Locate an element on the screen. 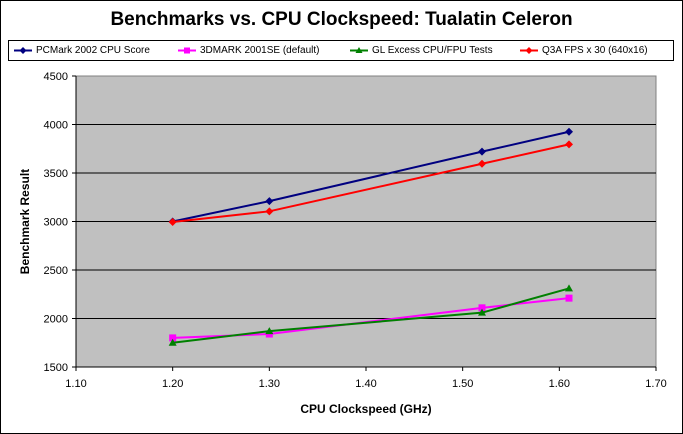 The height and width of the screenshot is (434, 683). legend-swatch-glexcess is located at coordinates (359, 50).